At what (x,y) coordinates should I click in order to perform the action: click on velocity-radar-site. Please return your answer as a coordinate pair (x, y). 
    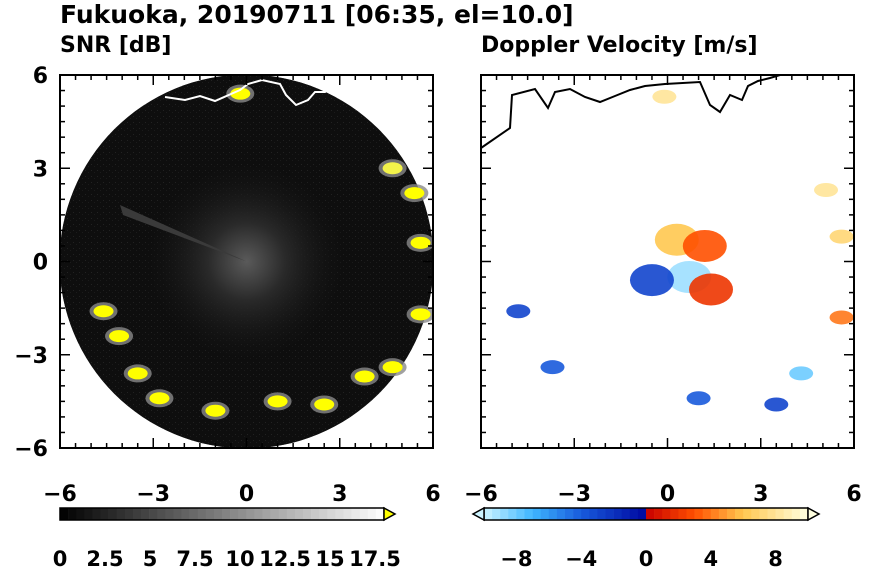
    Looking at the image, I should click on (667, 261).